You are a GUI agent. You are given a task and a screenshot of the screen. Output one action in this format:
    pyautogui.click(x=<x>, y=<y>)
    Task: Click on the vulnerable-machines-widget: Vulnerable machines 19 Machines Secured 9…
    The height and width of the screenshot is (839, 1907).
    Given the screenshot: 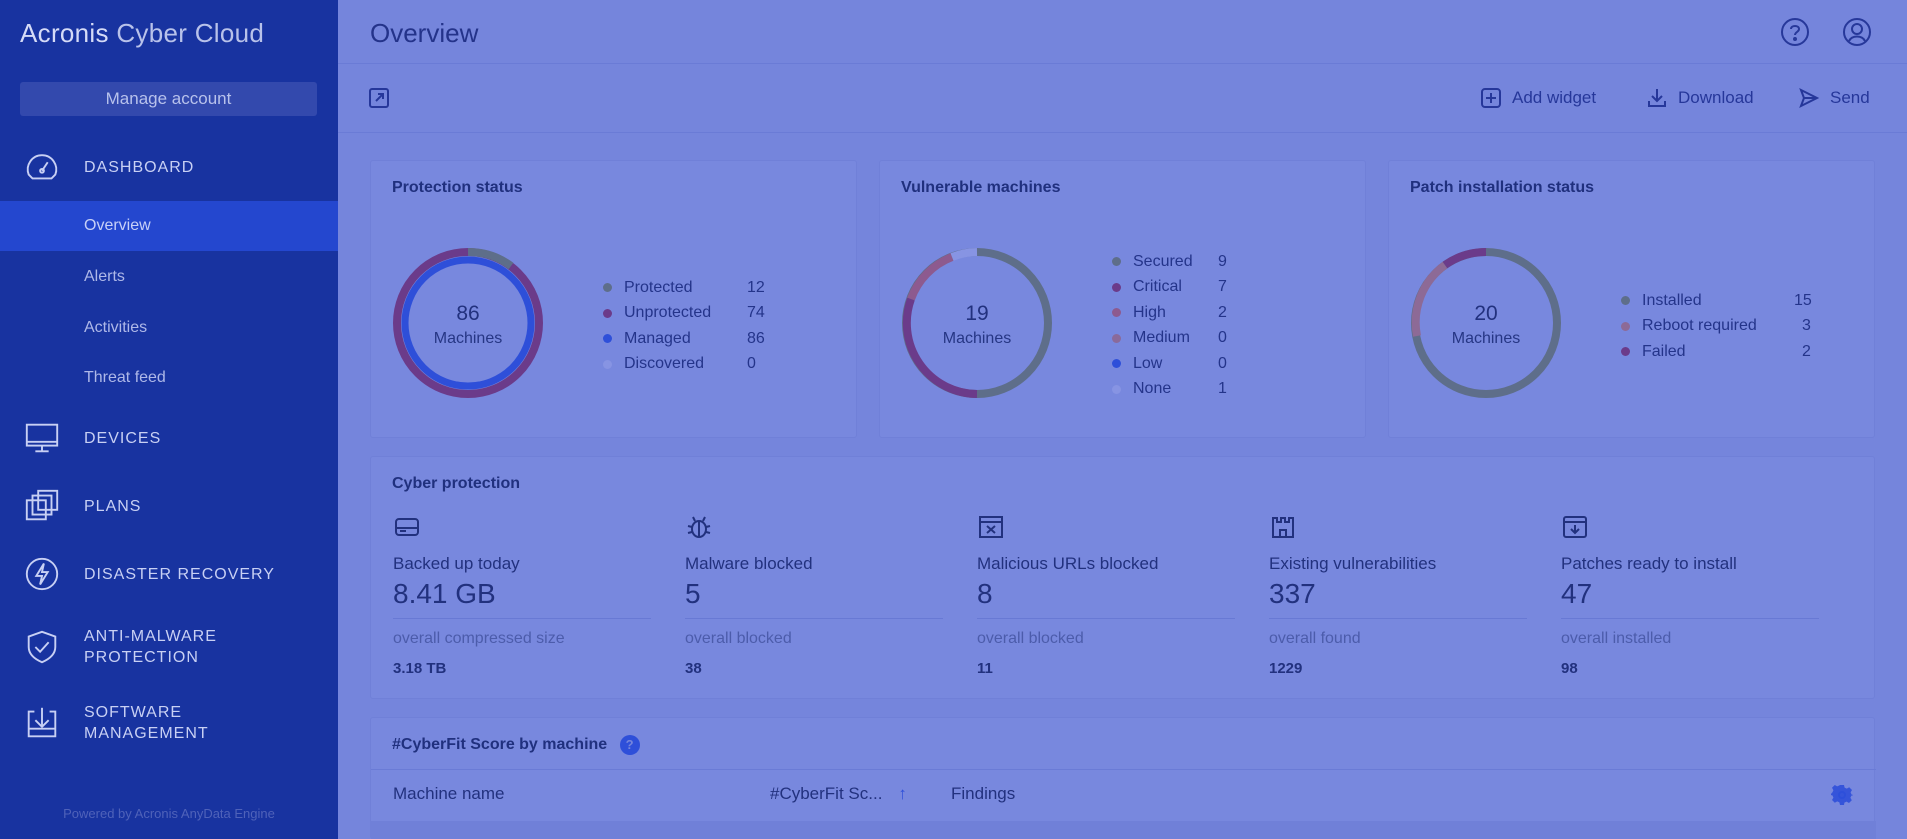 What is the action you would take?
    pyautogui.click(x=1122, y=299)
    